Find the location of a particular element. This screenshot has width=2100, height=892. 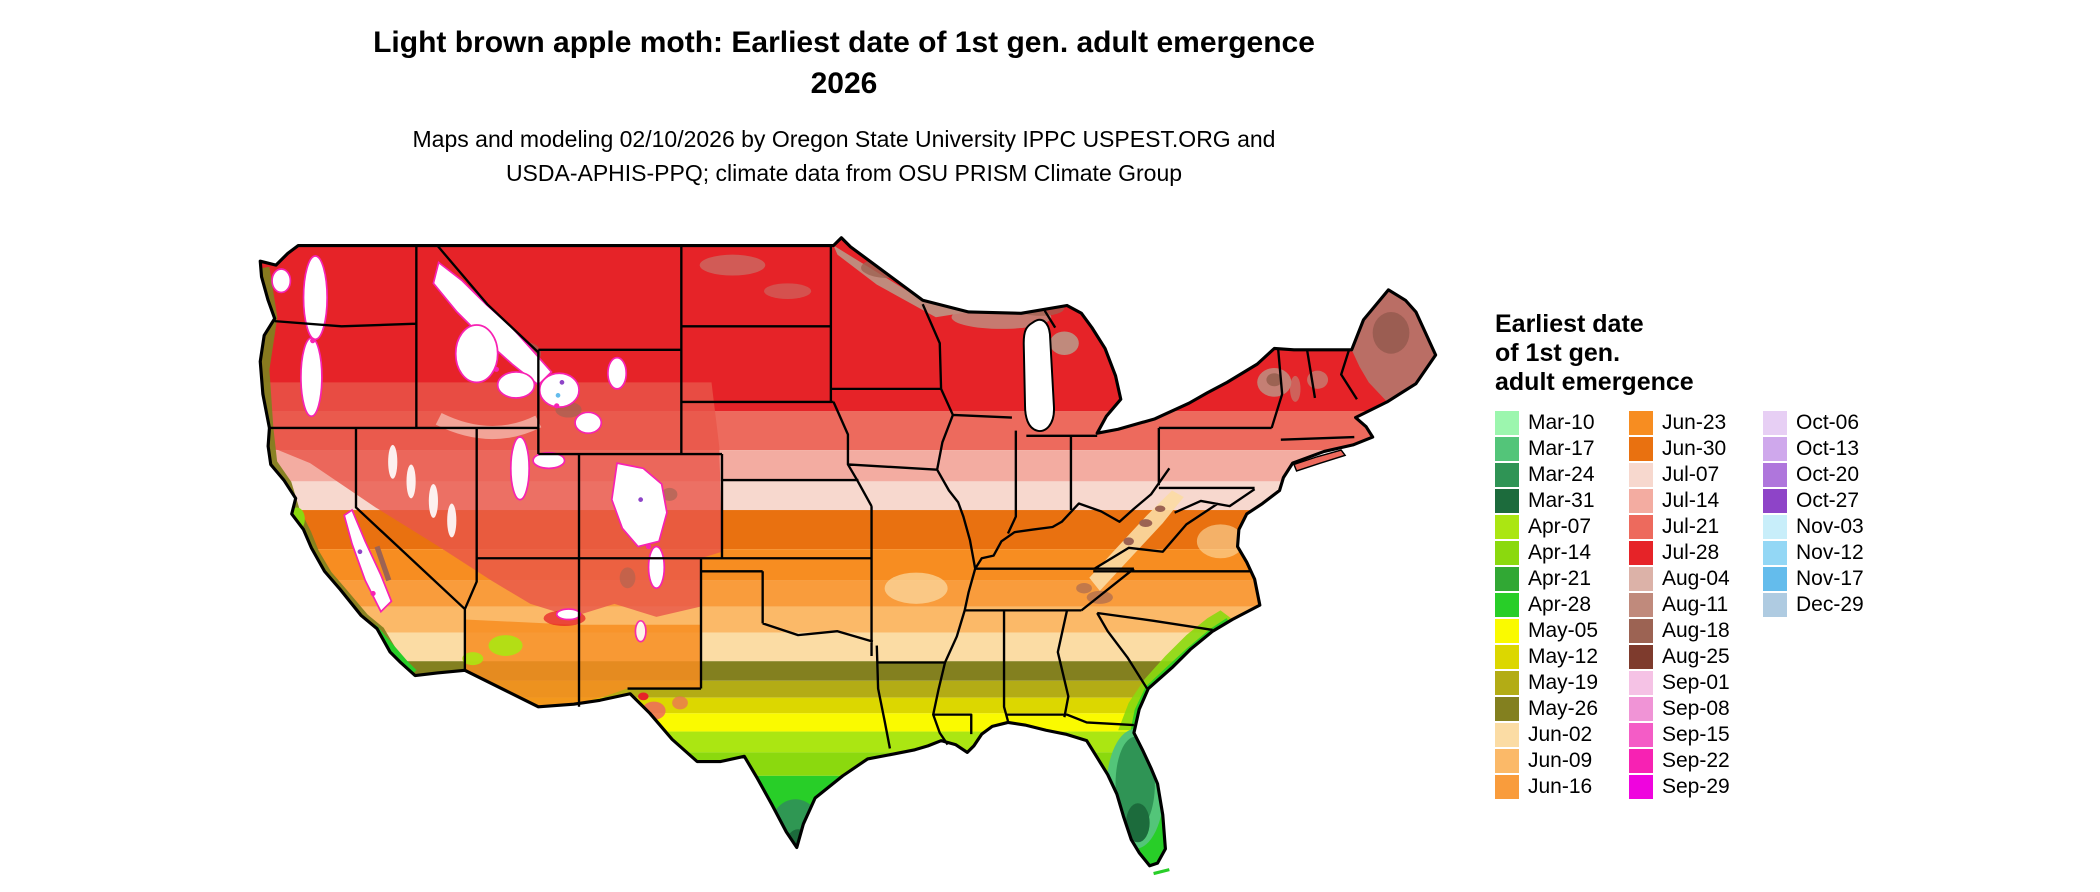

legend-entry-label: Sep-01 is located at coordinates (1696, 682).